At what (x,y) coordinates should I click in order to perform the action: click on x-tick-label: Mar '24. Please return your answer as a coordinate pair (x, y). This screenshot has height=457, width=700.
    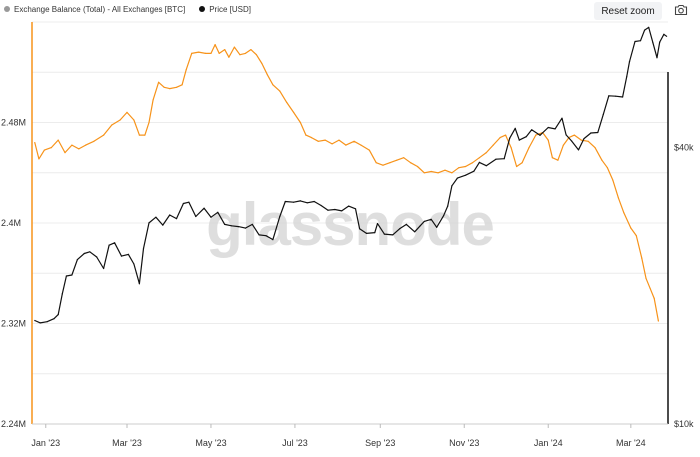
    Looking at the image, I should click on (631, 443).